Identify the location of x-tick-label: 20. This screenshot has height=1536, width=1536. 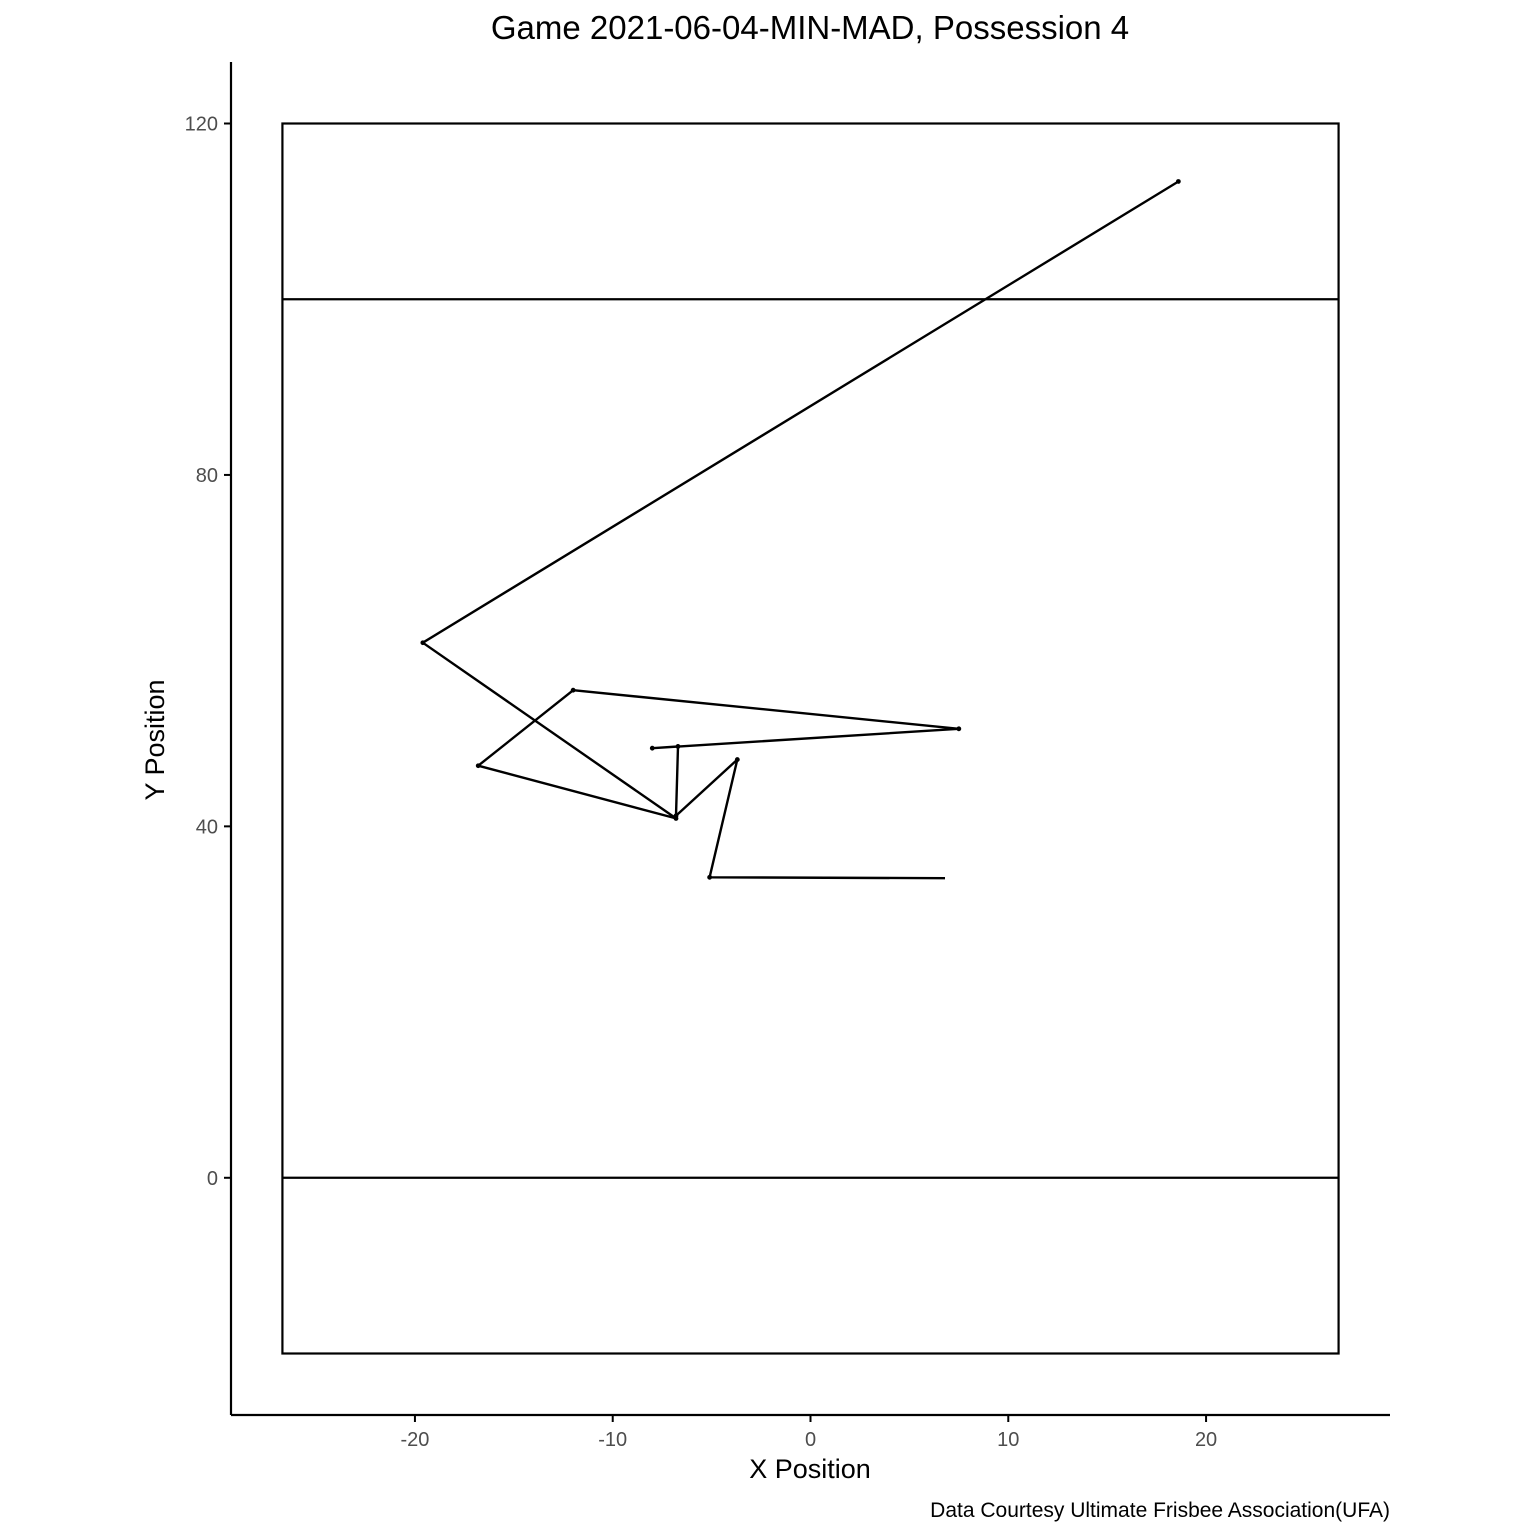
(1206, 1440).